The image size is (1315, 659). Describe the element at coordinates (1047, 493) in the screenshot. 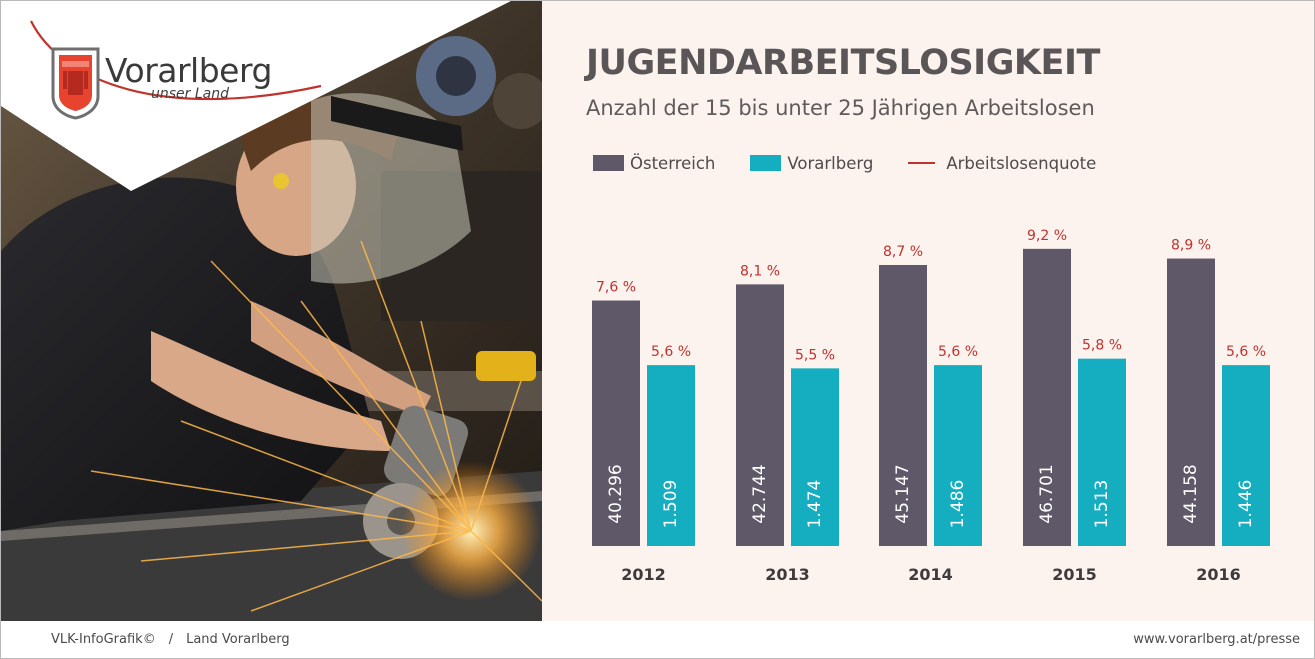

I see `value-label-austria-2015: 46.701` at that location.